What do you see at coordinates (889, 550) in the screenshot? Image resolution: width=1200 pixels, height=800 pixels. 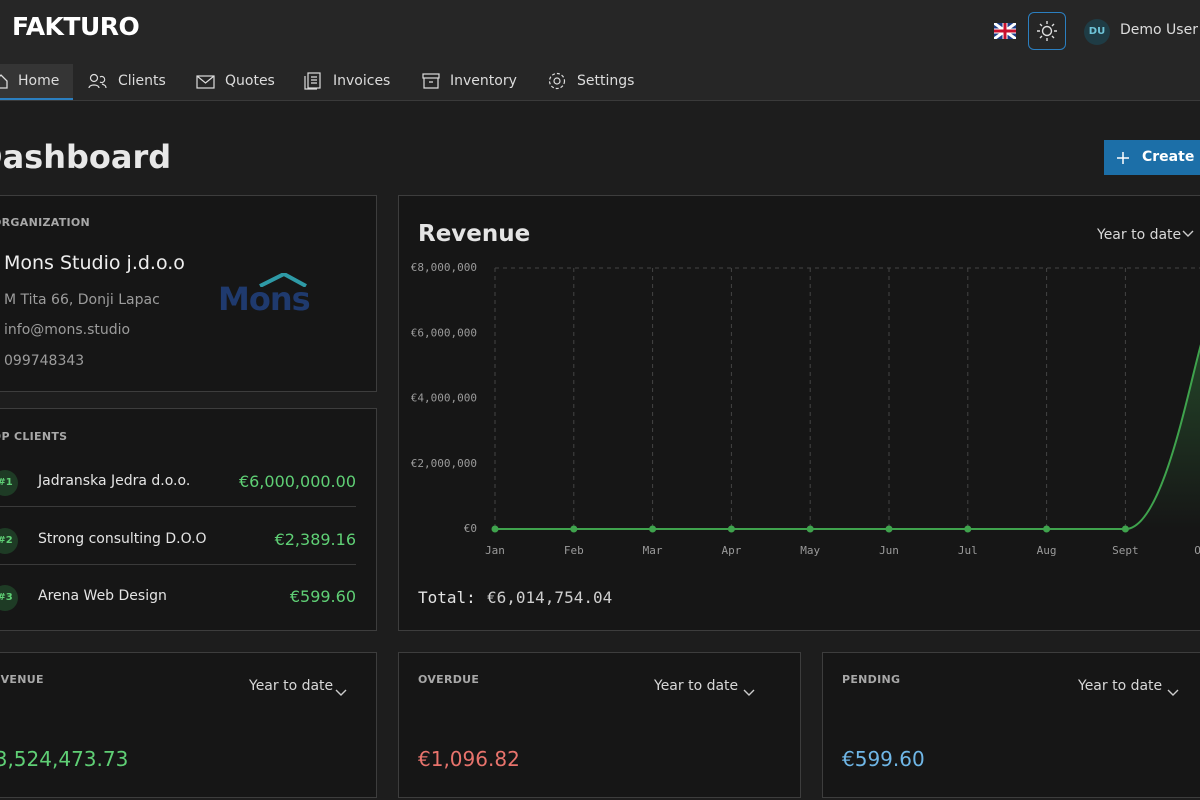 I see `x-tick-label: Jun` at bounding box center [889, 550].